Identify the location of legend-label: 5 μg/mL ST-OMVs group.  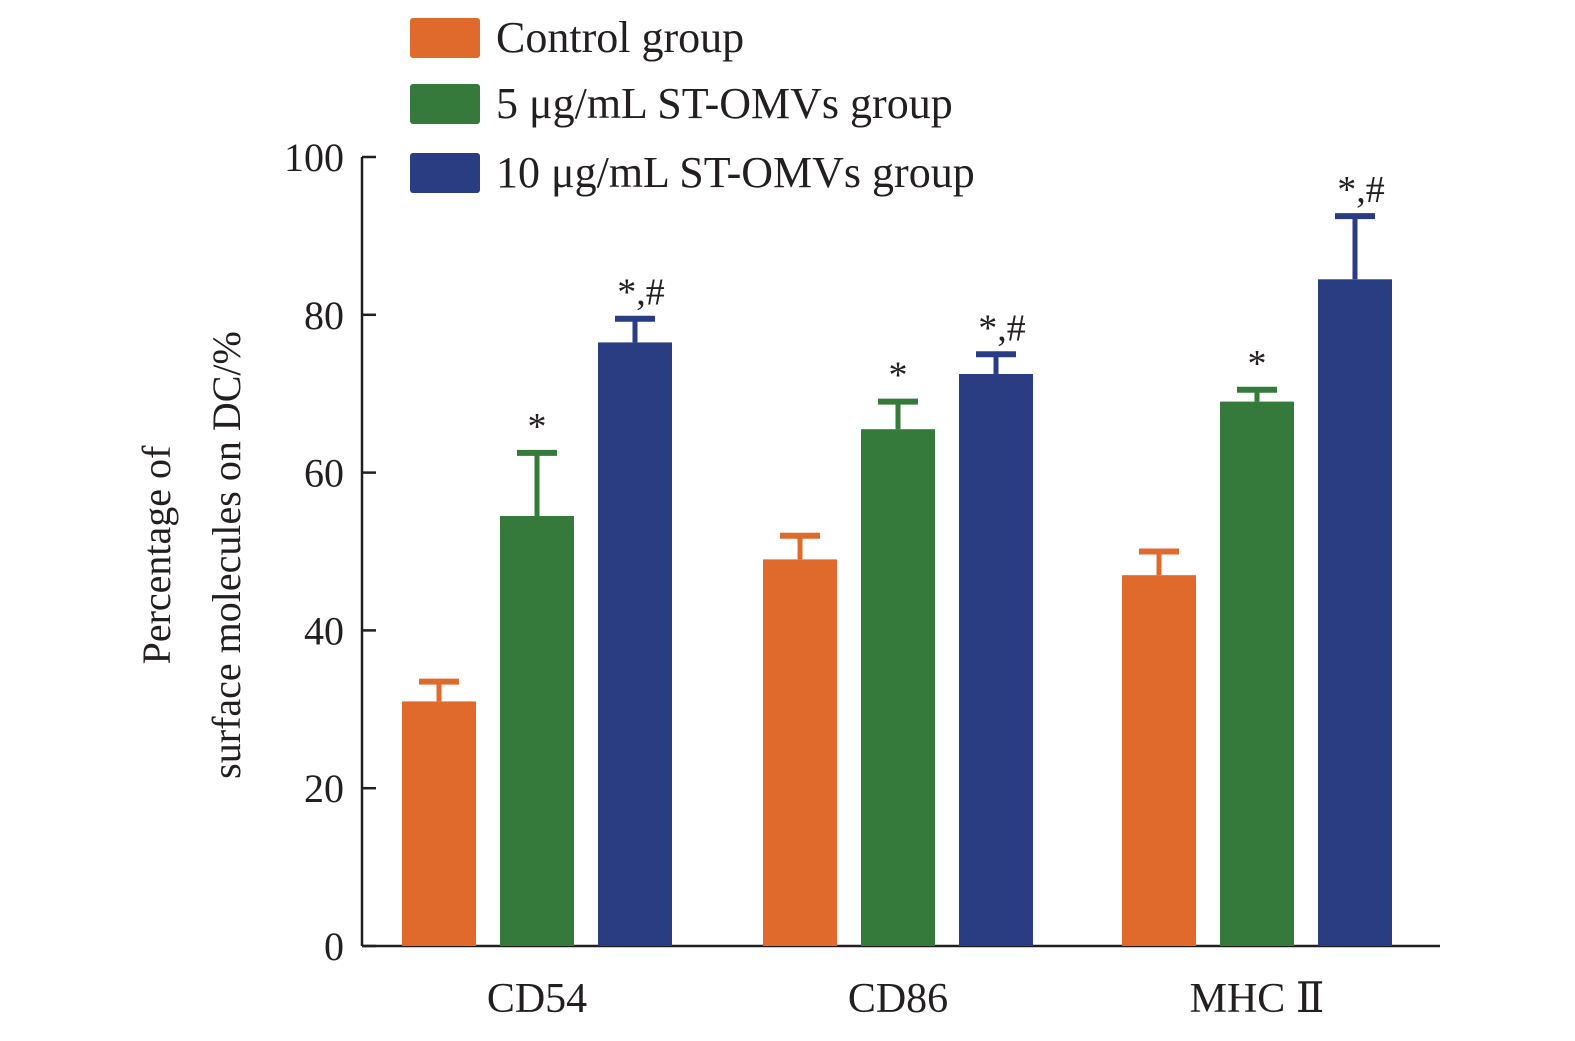
(724, 103).